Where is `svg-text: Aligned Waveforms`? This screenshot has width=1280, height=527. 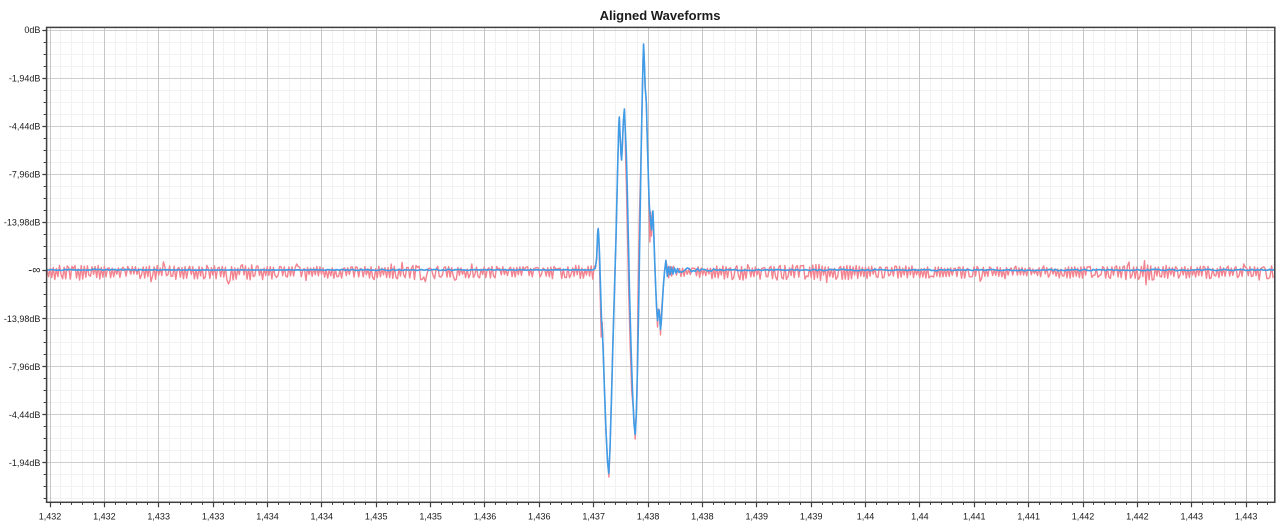 svg-text: Aligned Waveforms is located at coordinates (660, 15).